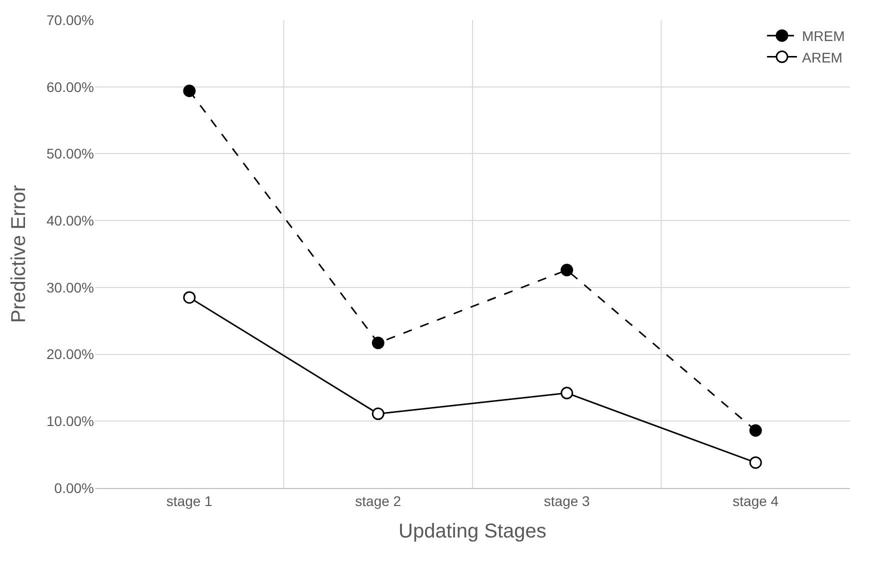 Image resolution: width=880 pixels, height=573 pixels. Describe the element at coordinates (567, 500) in the screenshot. I see `x-tick-label: stage 3` at that location.